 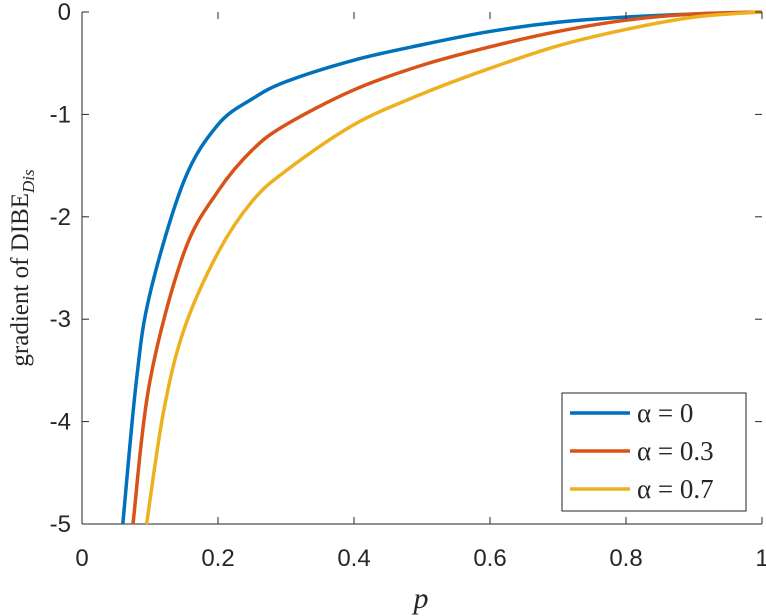 I want to click on legend-label: α = 0.3, so click(x=675, y=451).